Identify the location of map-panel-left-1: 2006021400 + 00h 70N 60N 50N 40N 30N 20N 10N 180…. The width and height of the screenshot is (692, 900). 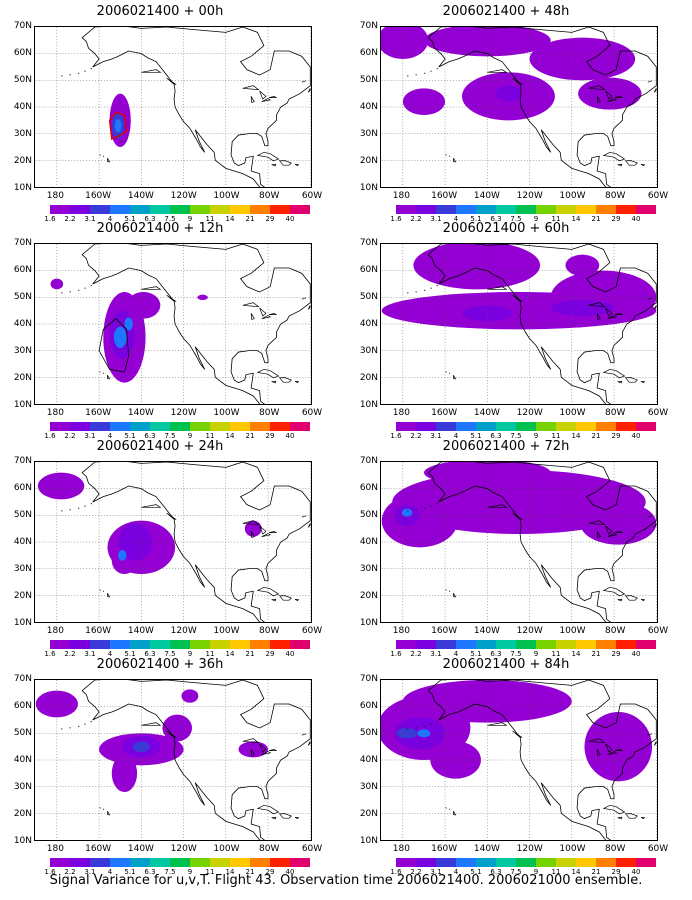
(161, 112).